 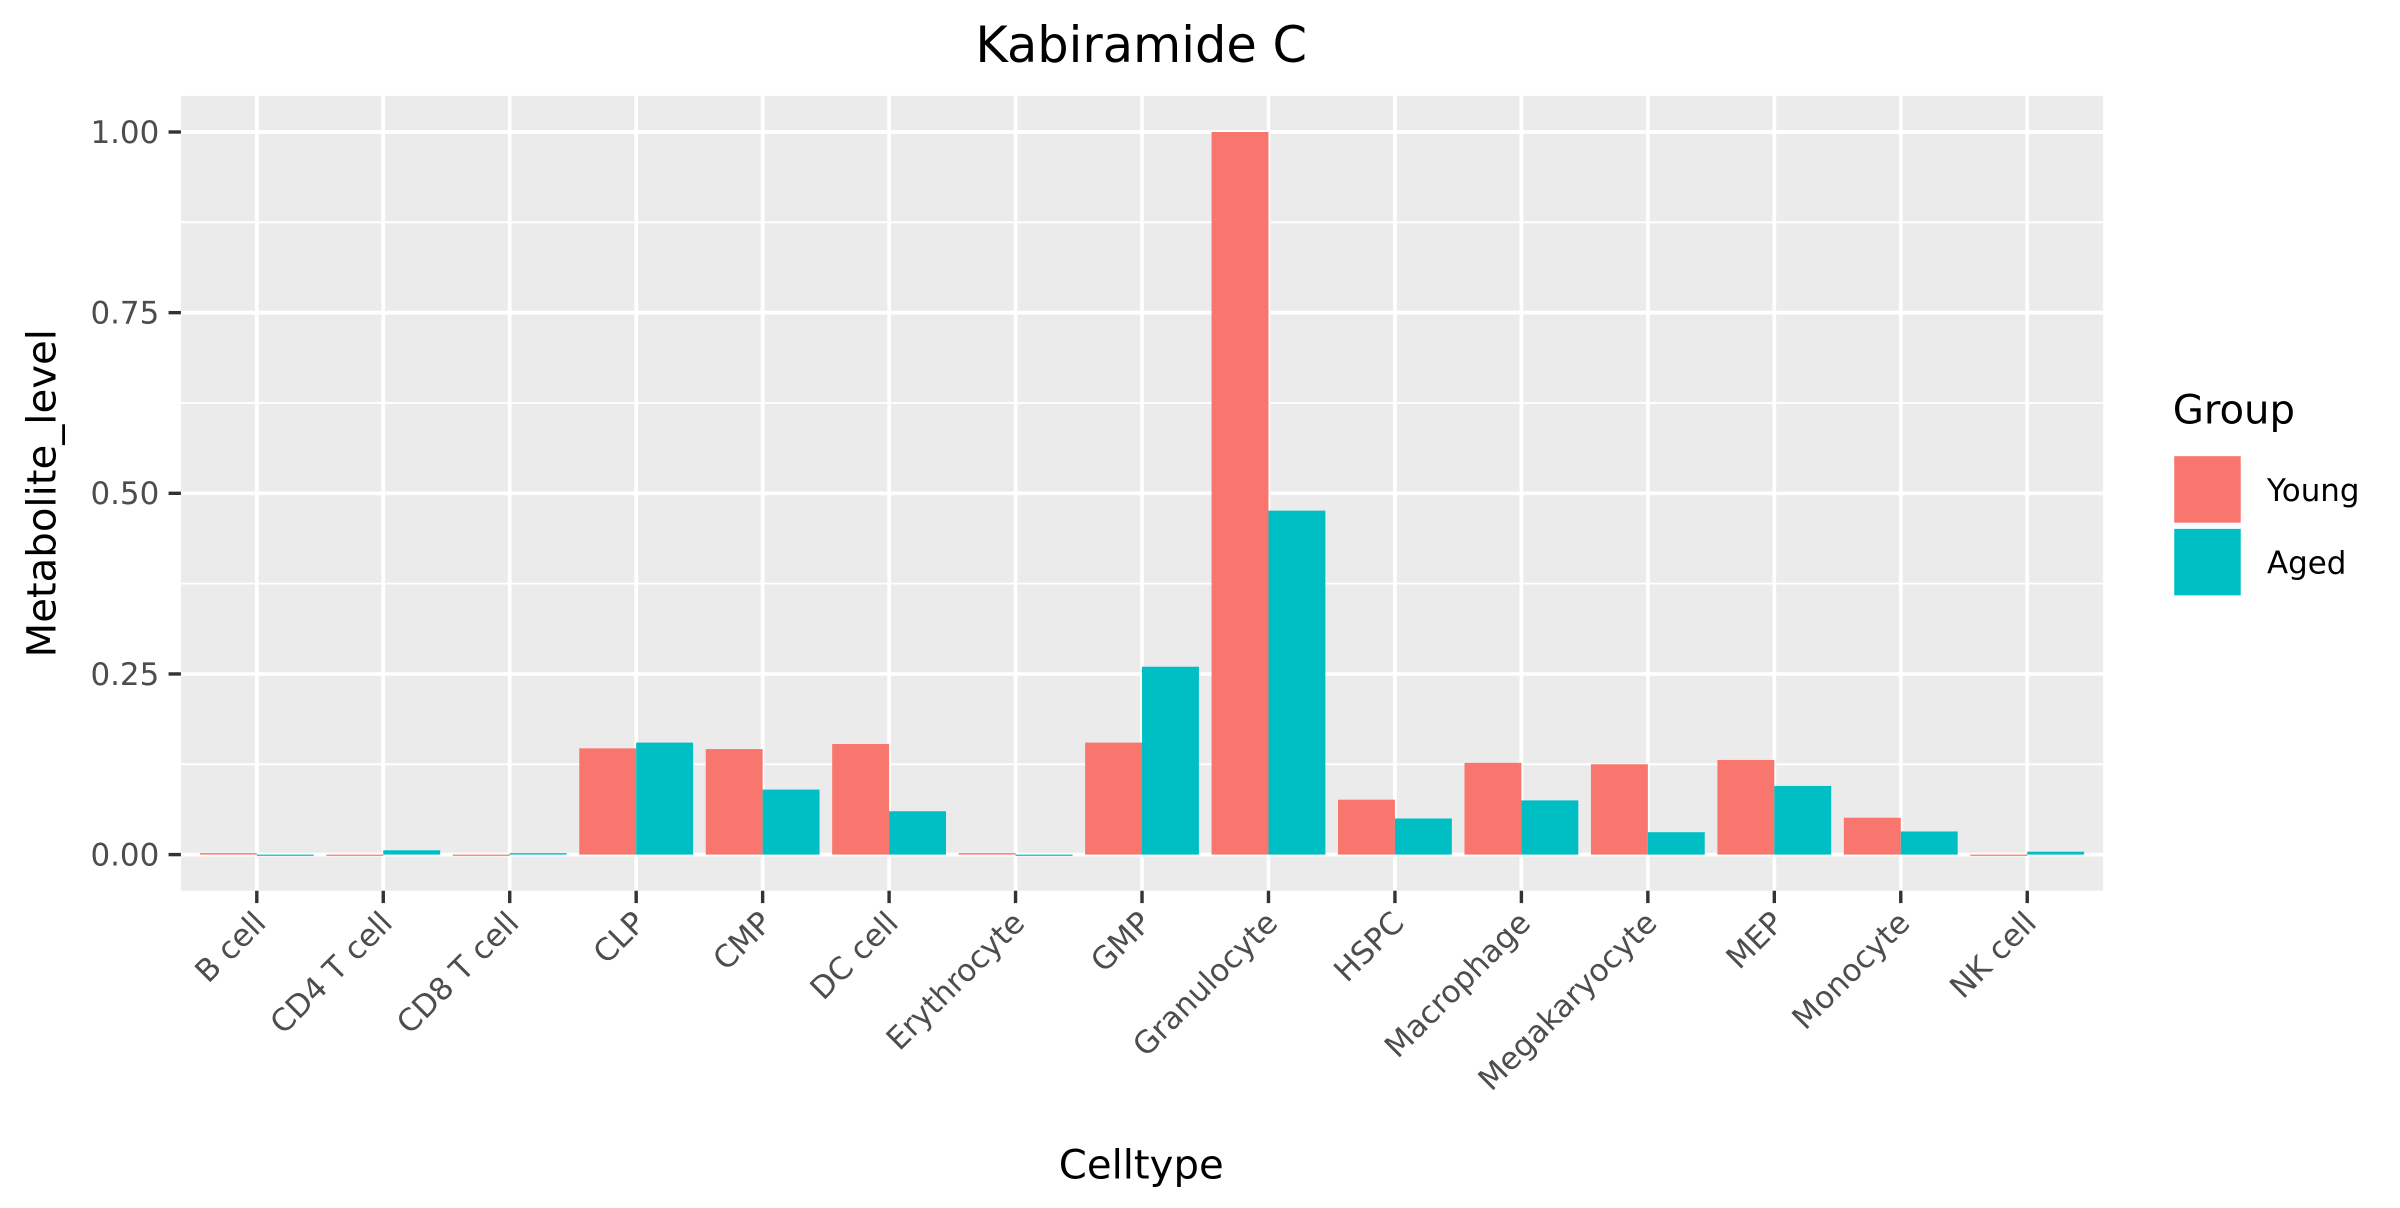 What do you see at coordinates (355, 855) in the screenshot?
I see `bar-young-cd4-t-cell` at bounding box center [355, 855].